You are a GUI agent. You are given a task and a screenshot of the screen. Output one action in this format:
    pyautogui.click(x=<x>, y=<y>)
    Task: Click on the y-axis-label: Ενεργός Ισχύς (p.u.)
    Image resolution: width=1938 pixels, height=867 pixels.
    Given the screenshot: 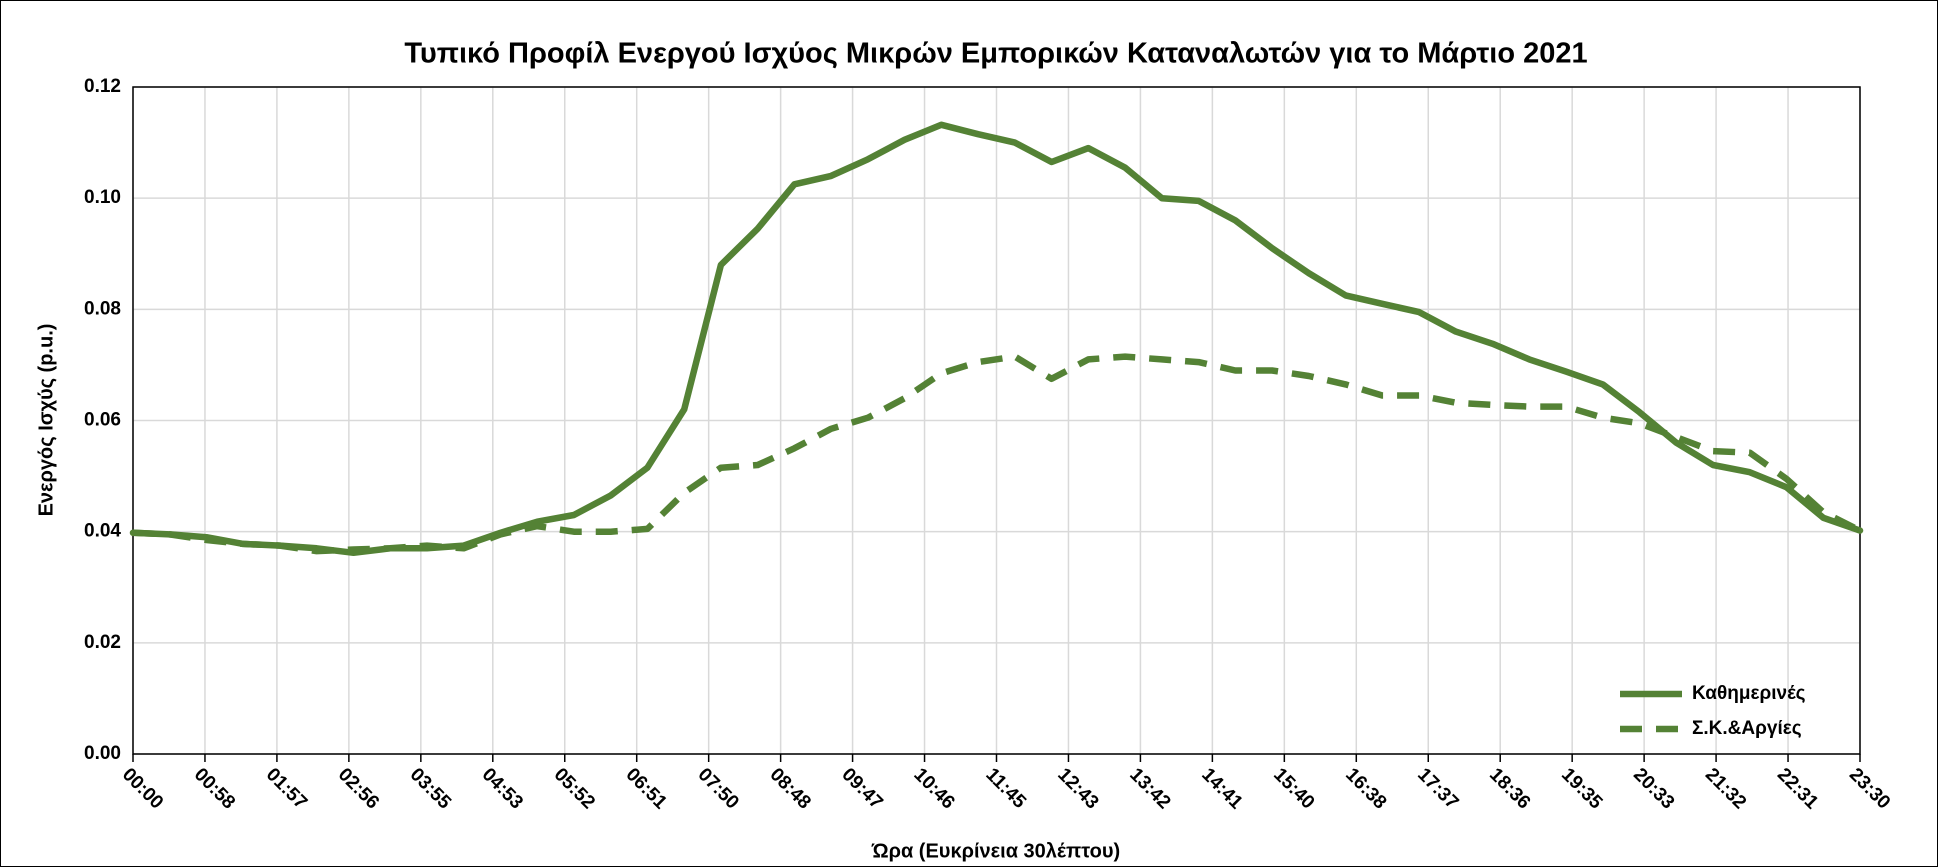 What is the action you would take?
    pyautogui.click(x=46, y=420)
    